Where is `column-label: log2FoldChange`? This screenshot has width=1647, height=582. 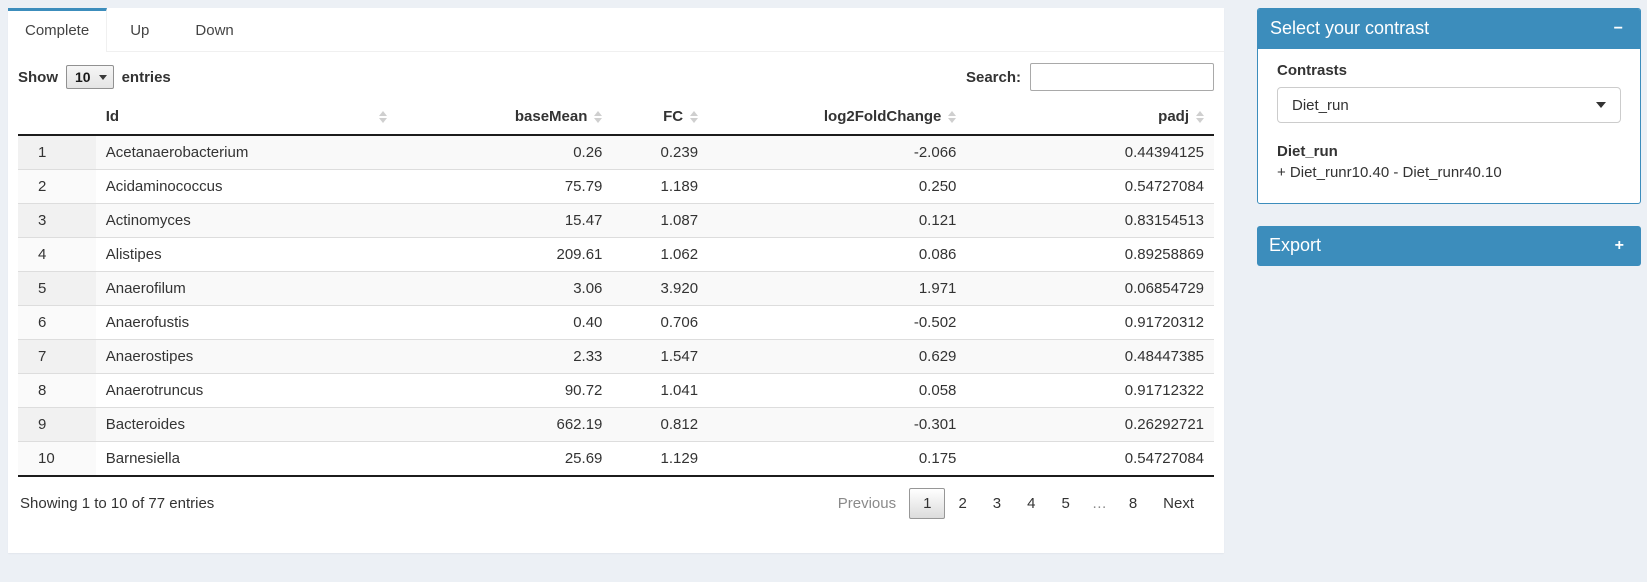 column-label: log2FoldChange is located at coordinates (882, 116).